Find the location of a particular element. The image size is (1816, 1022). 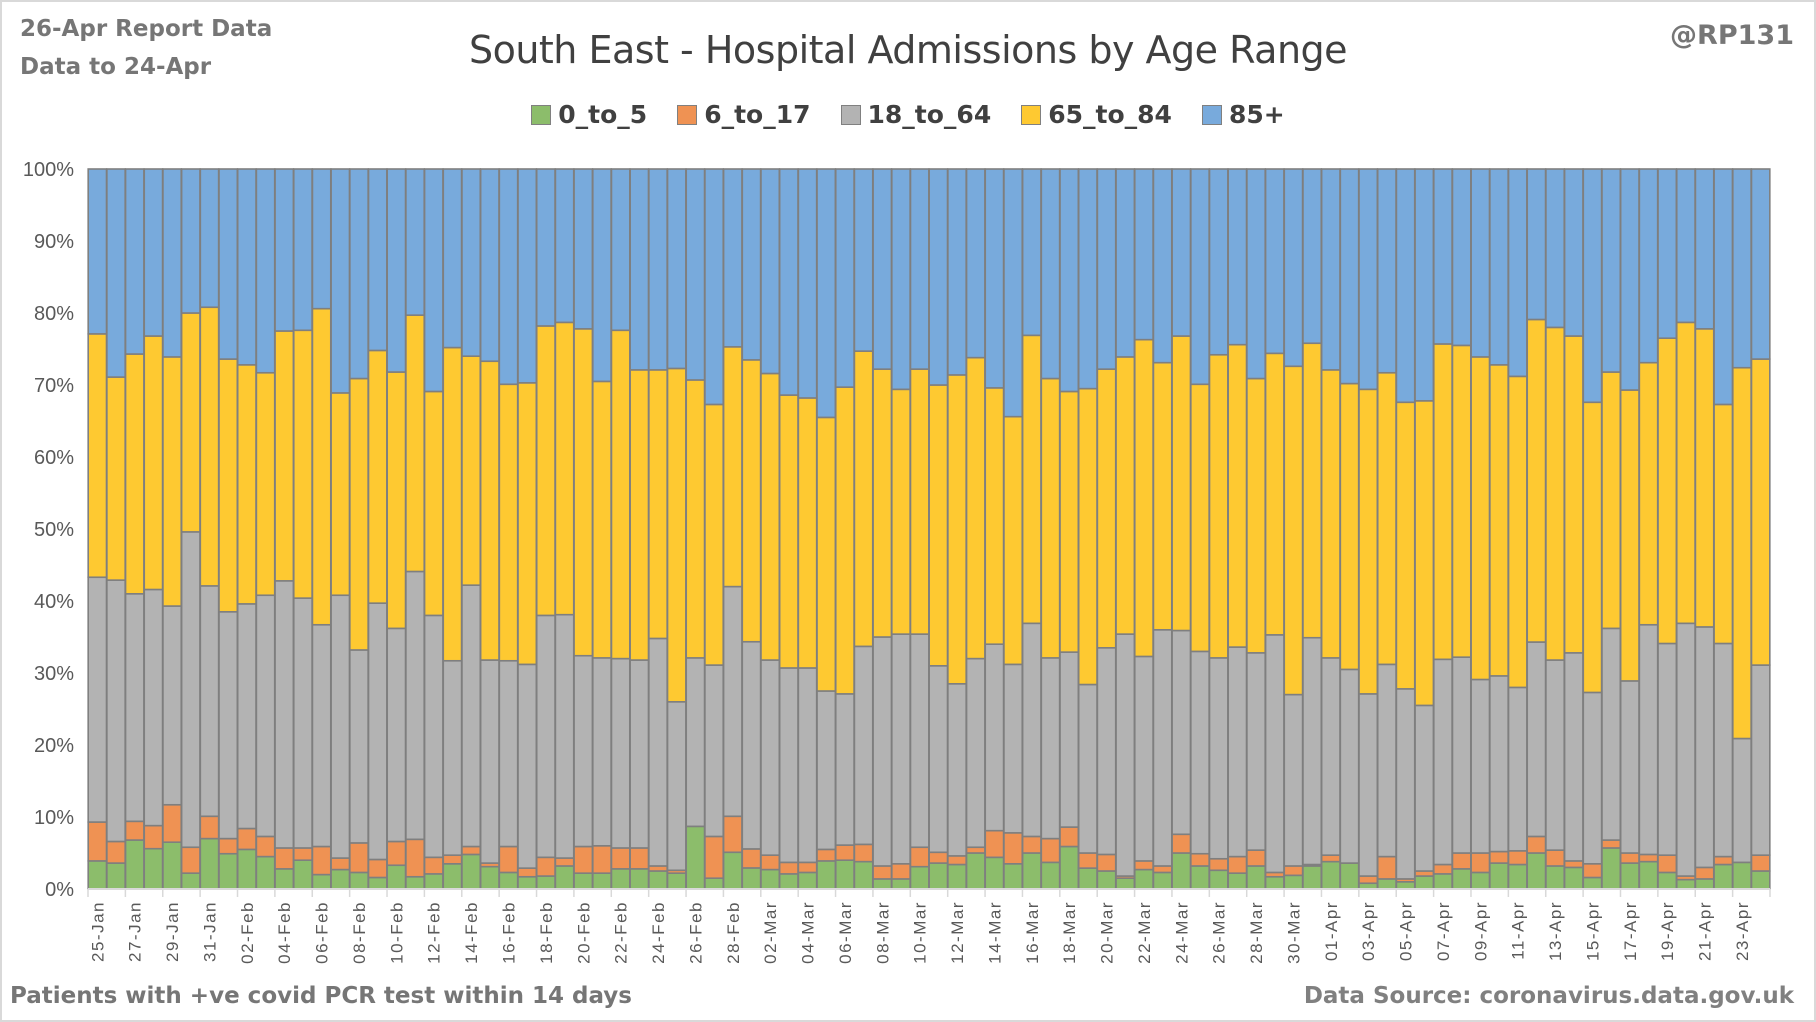

bar-segment-65-to-84-08-Apr is located at coordinates (1461, 501).